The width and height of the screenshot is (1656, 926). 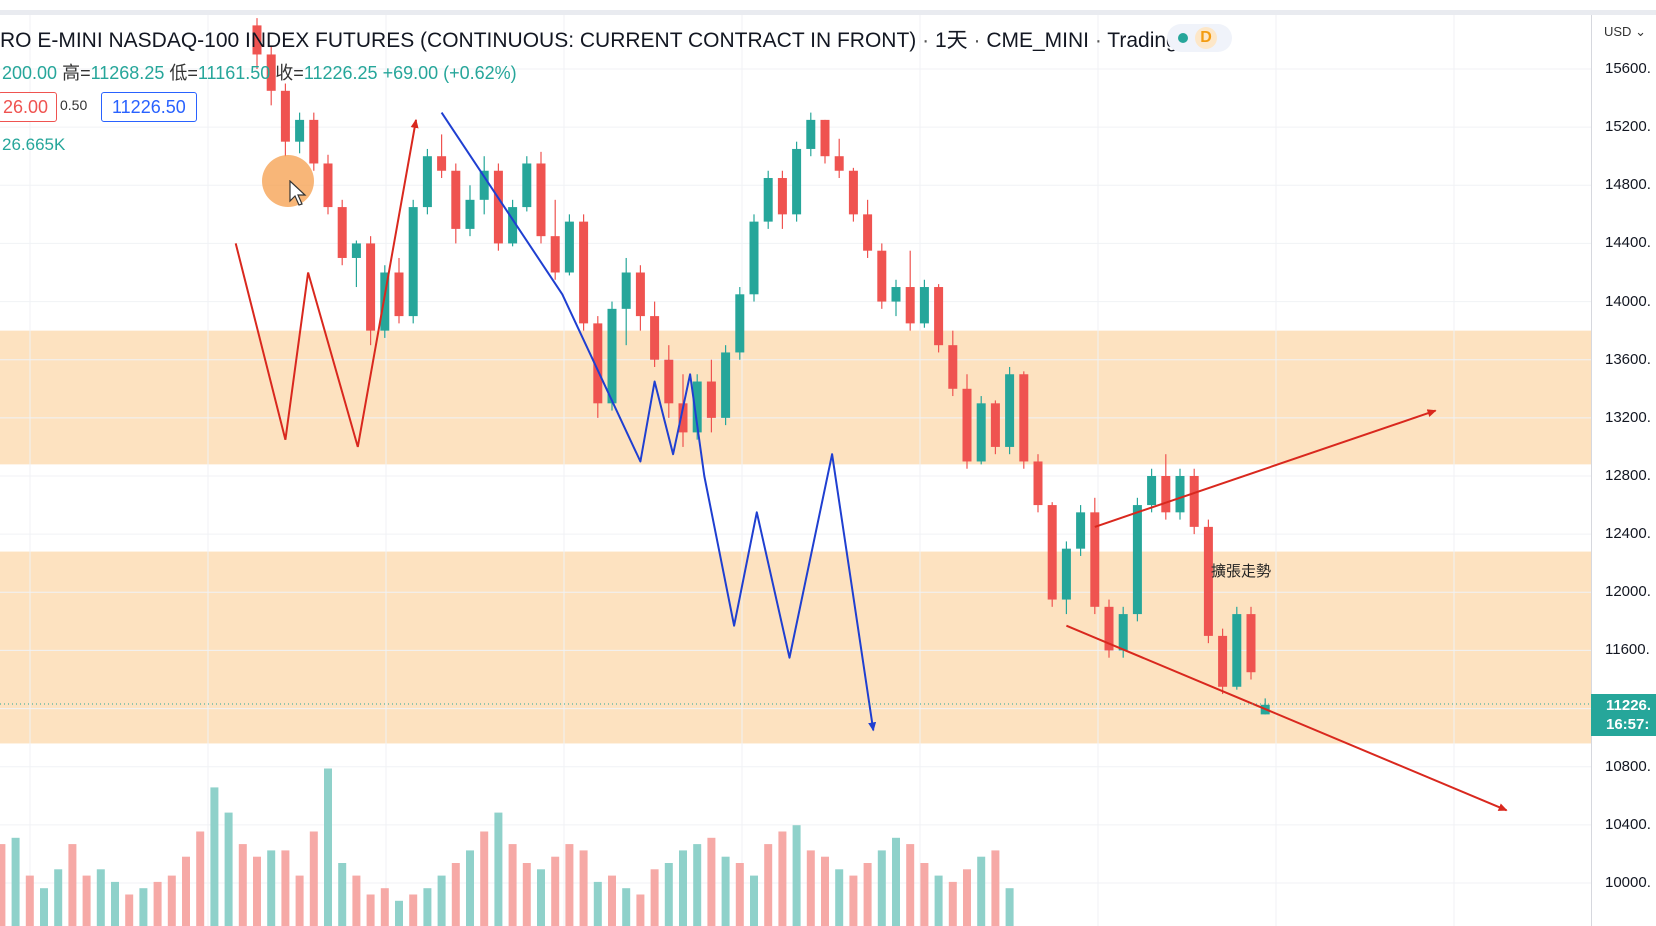 I want to click on sell-price-button: 26.00, so click(x=29, y=107).